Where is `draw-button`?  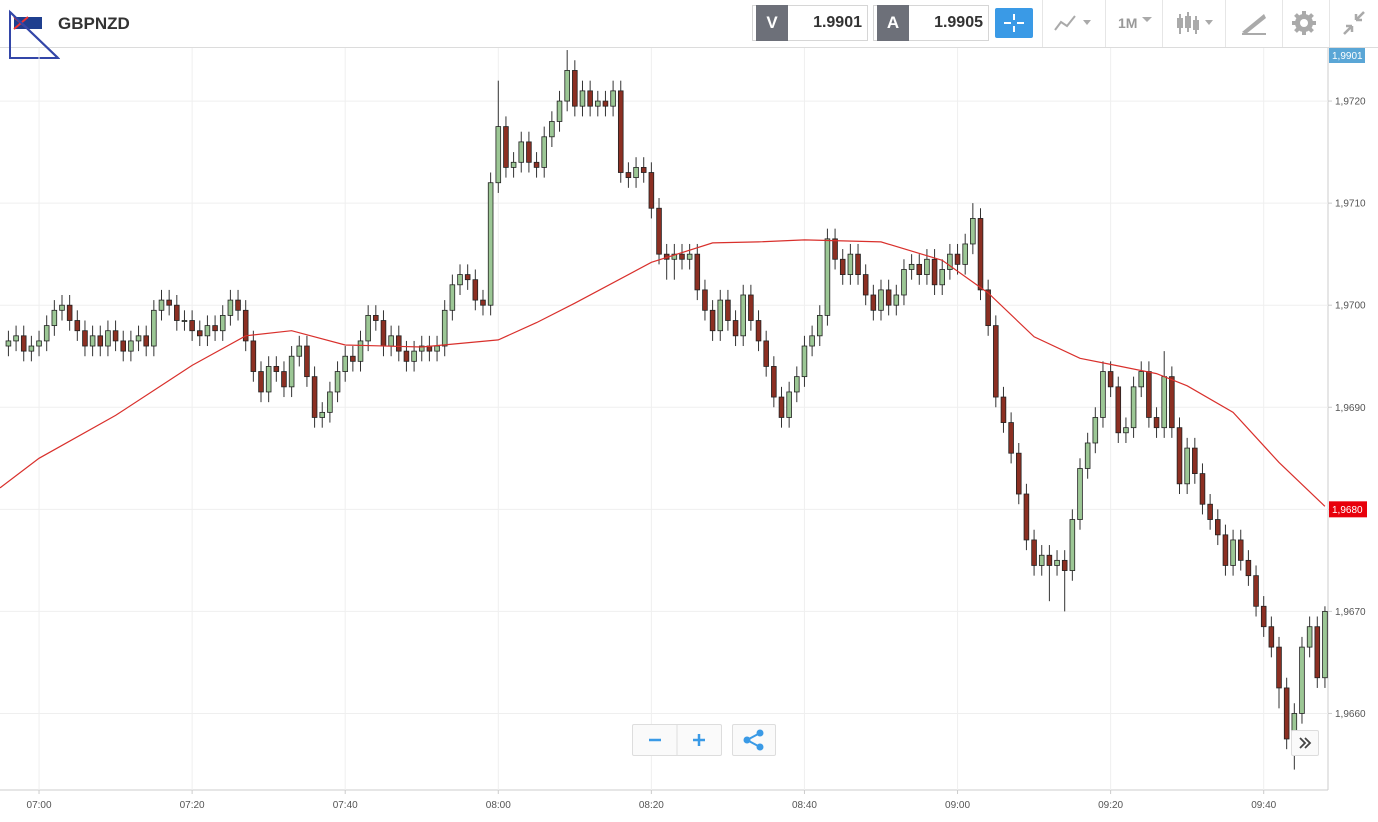
draw-button is located at coordinates (1253, 23).